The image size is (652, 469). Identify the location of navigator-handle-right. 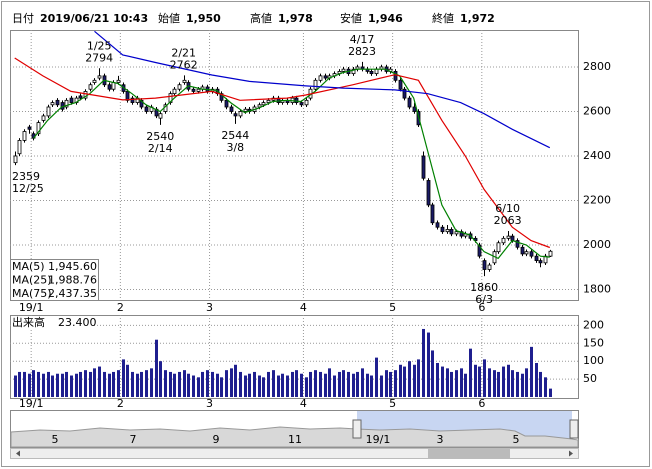
(574, 429).